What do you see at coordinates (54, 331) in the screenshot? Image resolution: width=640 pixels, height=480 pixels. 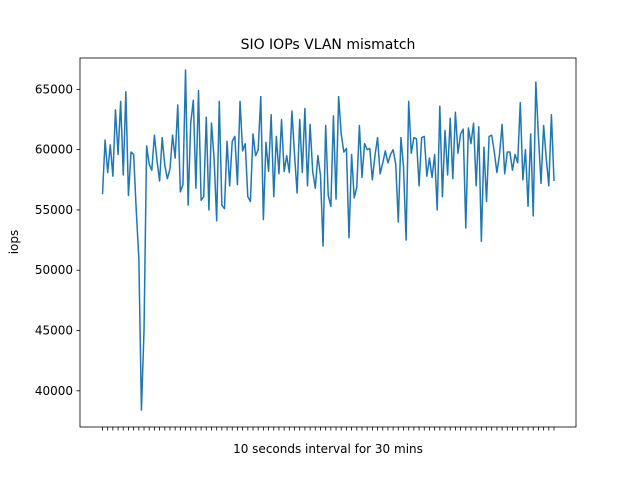 I see `y-tick-label: 45000` at bounding box center [54, 331].